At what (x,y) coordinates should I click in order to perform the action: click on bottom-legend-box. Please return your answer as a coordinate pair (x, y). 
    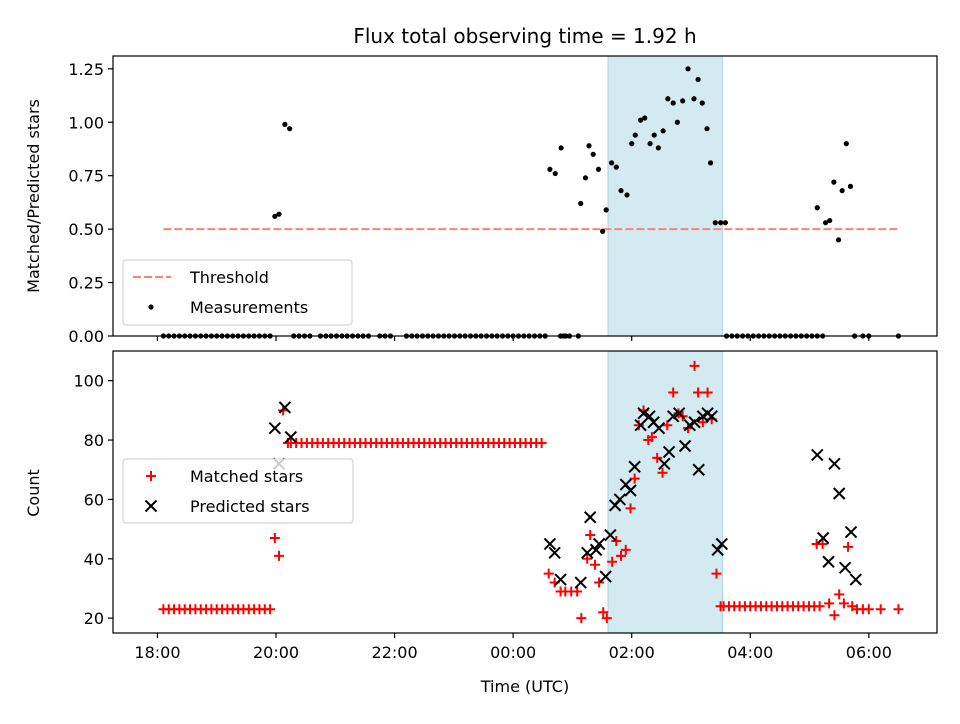
    Looking at the image, I should click on (238, 491).